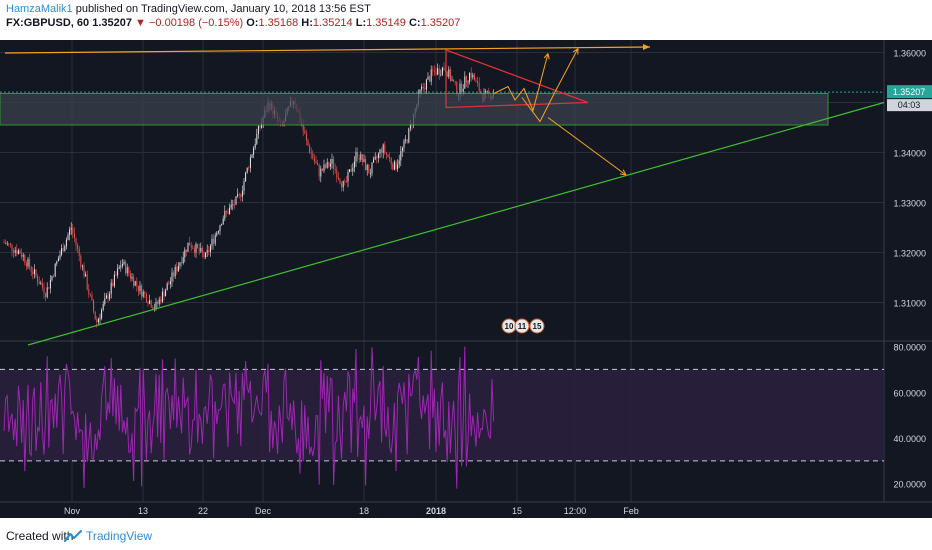  I want to click on time-tick-label: 22, so click(203, 511).